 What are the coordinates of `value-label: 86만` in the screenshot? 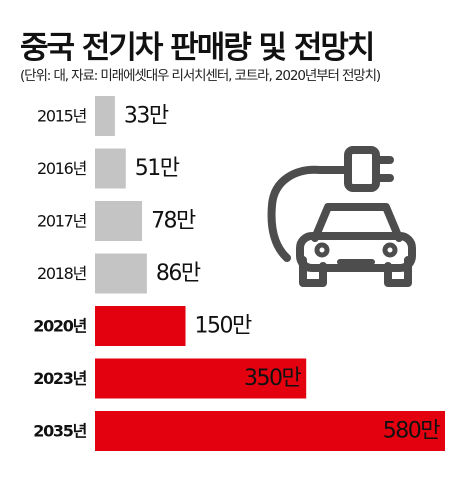 It's located at (178, 273).